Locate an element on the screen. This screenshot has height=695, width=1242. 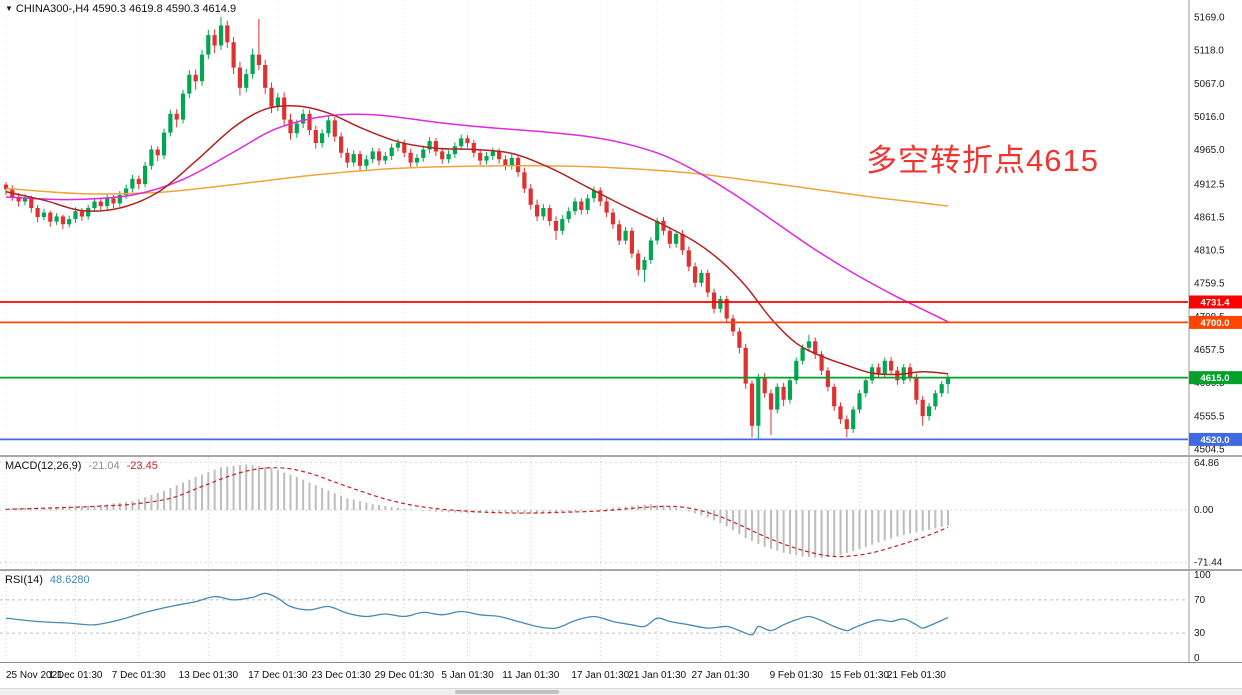
svg-text: 4759.5 is located at coordinates (1209, 284).